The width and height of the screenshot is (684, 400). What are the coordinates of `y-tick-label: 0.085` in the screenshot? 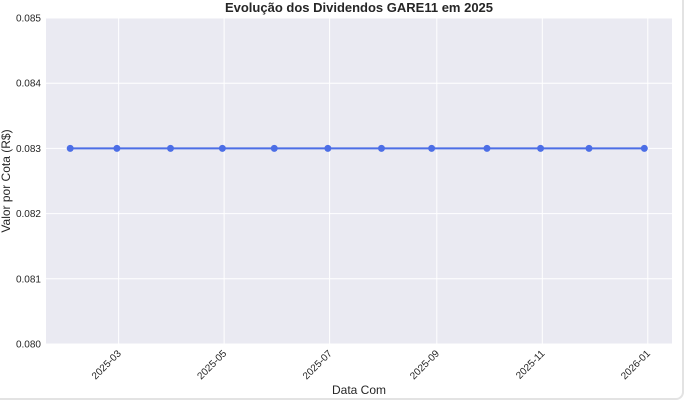 It's located at (28, 19).